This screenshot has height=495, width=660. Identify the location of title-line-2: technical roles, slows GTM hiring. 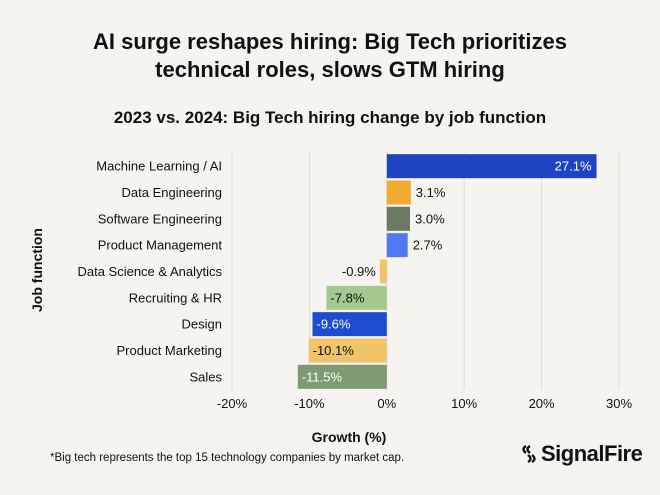
(330, 69).